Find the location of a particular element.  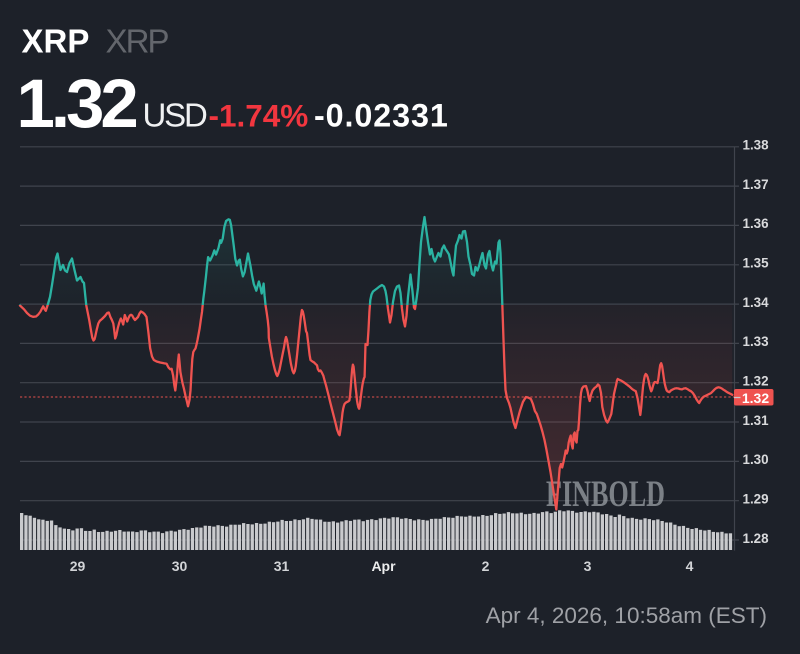

svg-text: 4 is located at coordinates (690, 566).